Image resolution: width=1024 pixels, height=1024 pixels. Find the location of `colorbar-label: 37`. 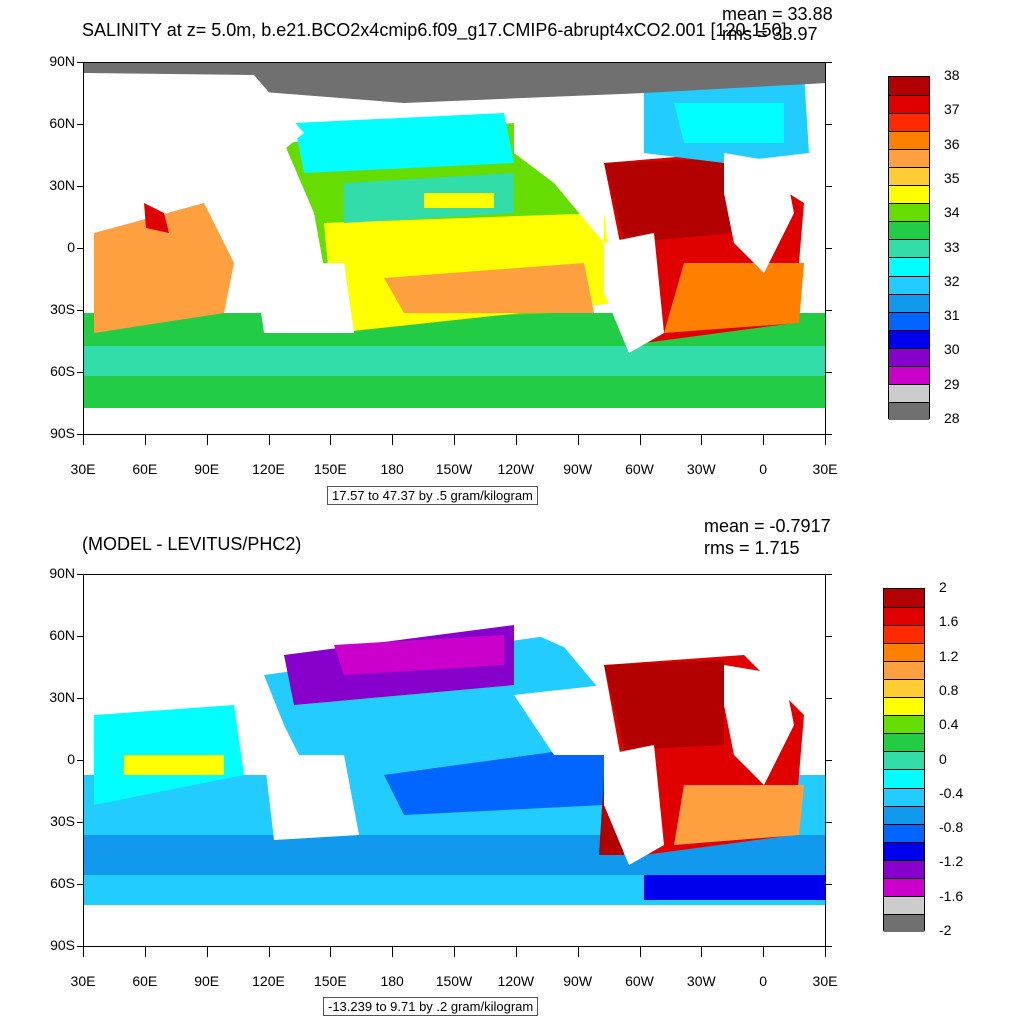

colorbar-label: 37 is located at coordinates (952, 109).